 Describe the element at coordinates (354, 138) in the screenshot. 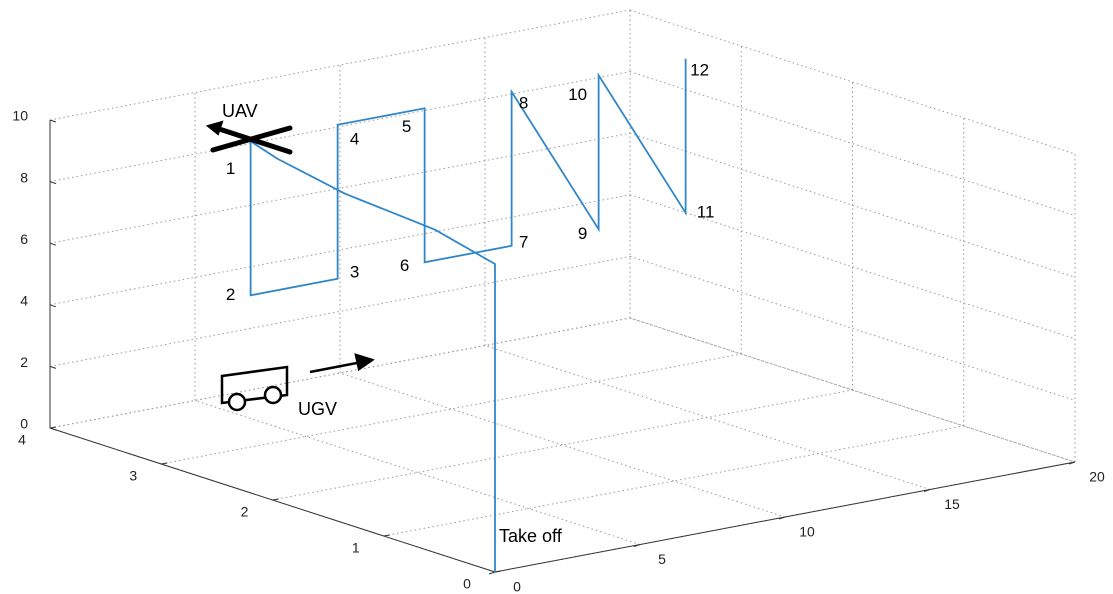

I see `point-label: 4` at that location.